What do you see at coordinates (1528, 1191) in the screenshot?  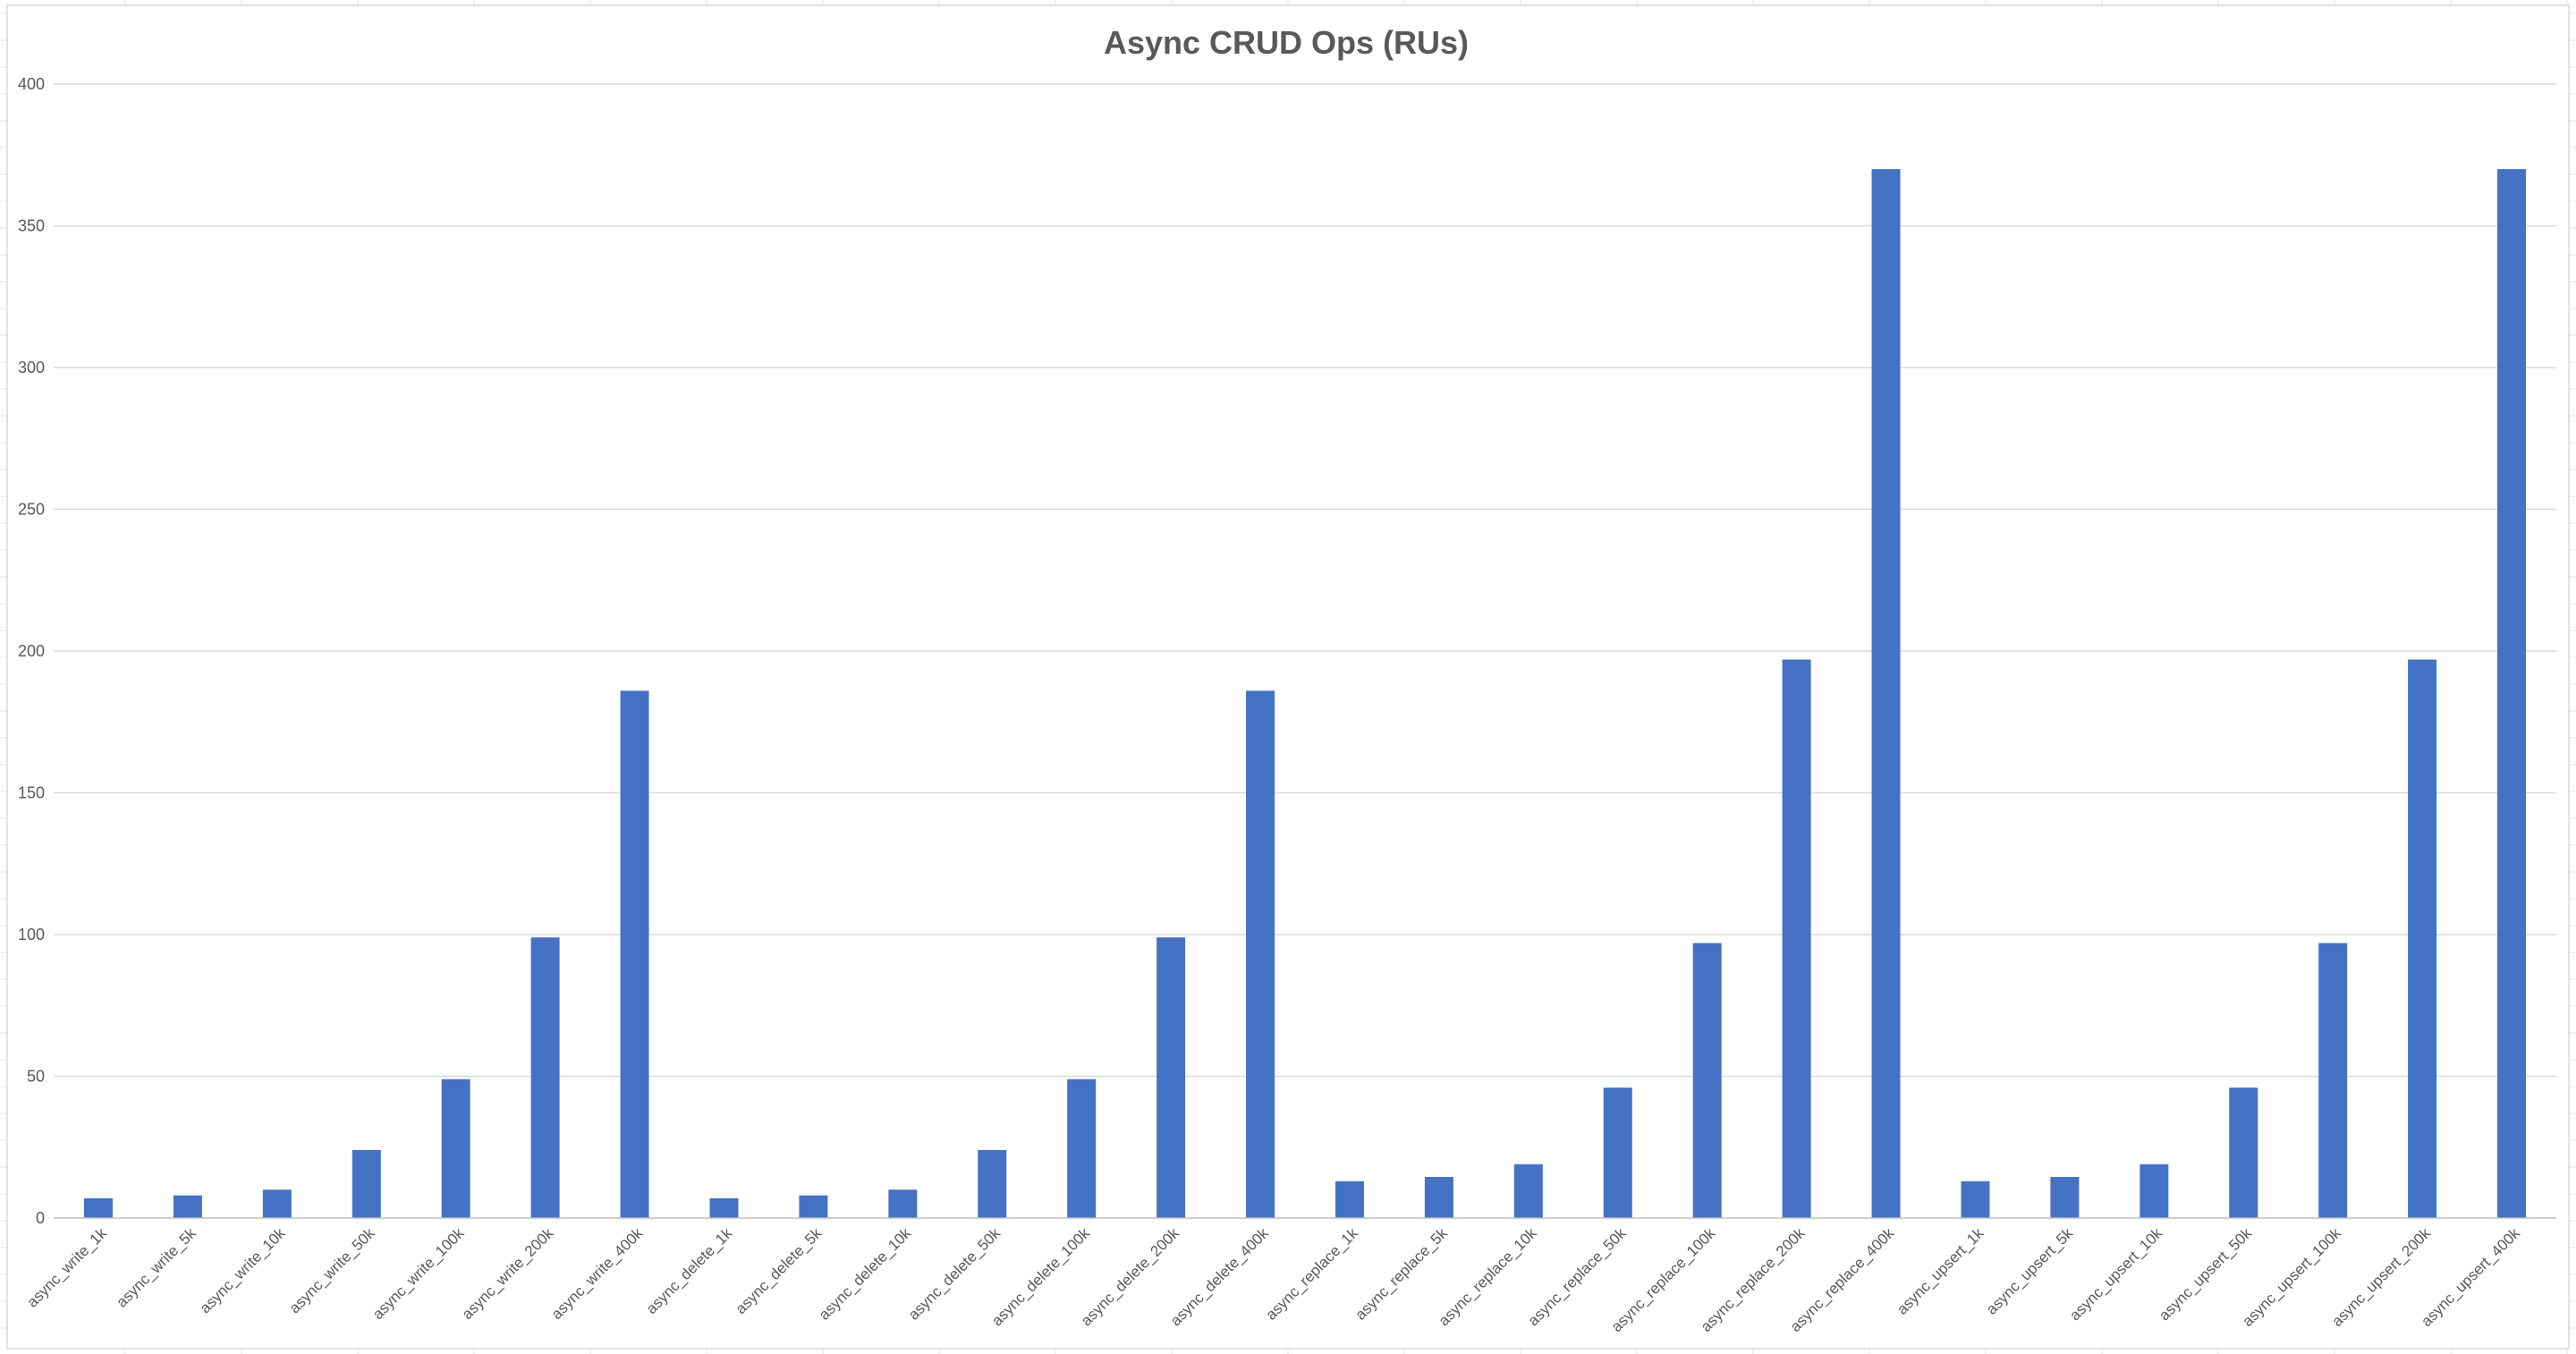 I see `bar-async-replace-10k` at bounding box center [1528, 1191].